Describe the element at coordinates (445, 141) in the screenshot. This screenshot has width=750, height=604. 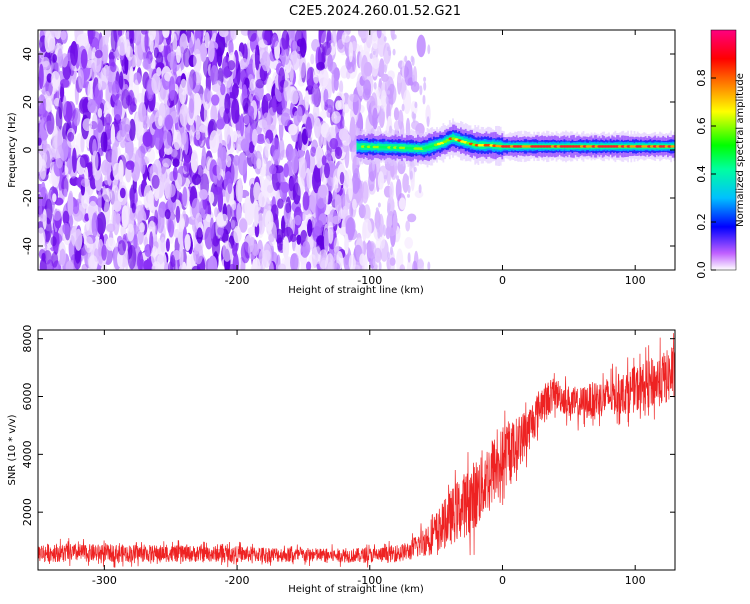
I see `spectrogram-carrier-core` at that location.